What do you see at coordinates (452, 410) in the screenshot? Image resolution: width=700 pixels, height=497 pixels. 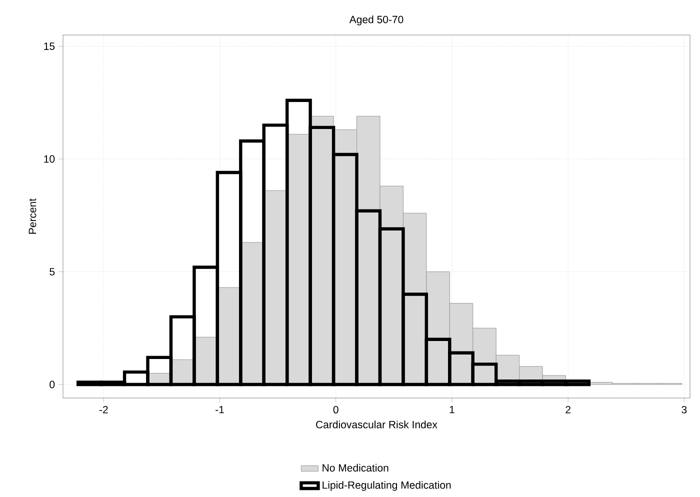 I see `x-tick-label: 1` at bounding box center [452, 410].